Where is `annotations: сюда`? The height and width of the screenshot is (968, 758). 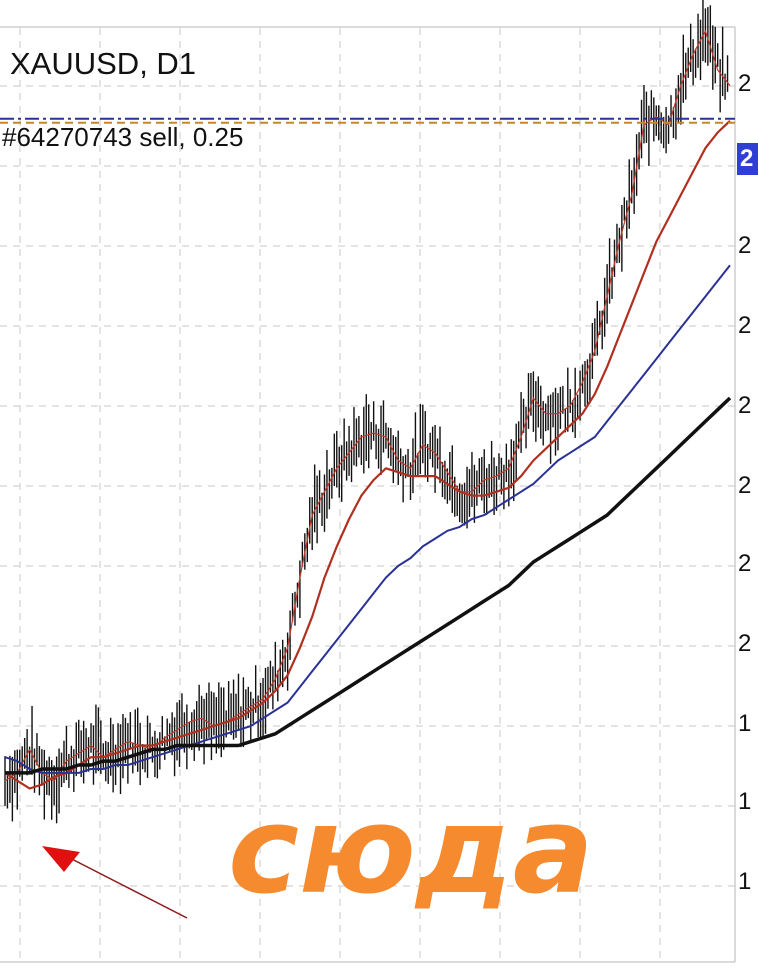
annotations: сюда is located at coordinates (318, 851).